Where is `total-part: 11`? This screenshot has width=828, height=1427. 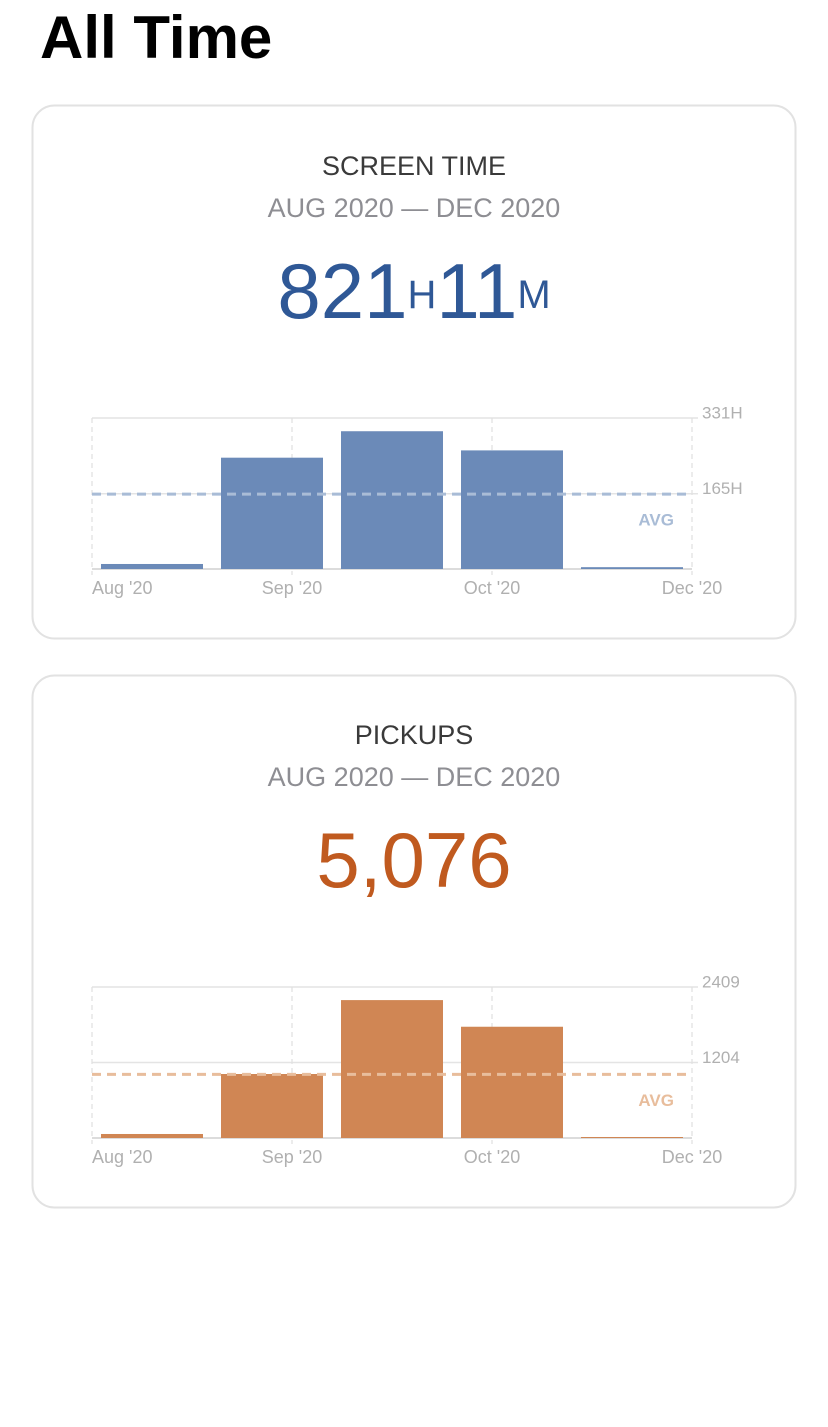
total-part: 11 is located at coordinates (476, 291).